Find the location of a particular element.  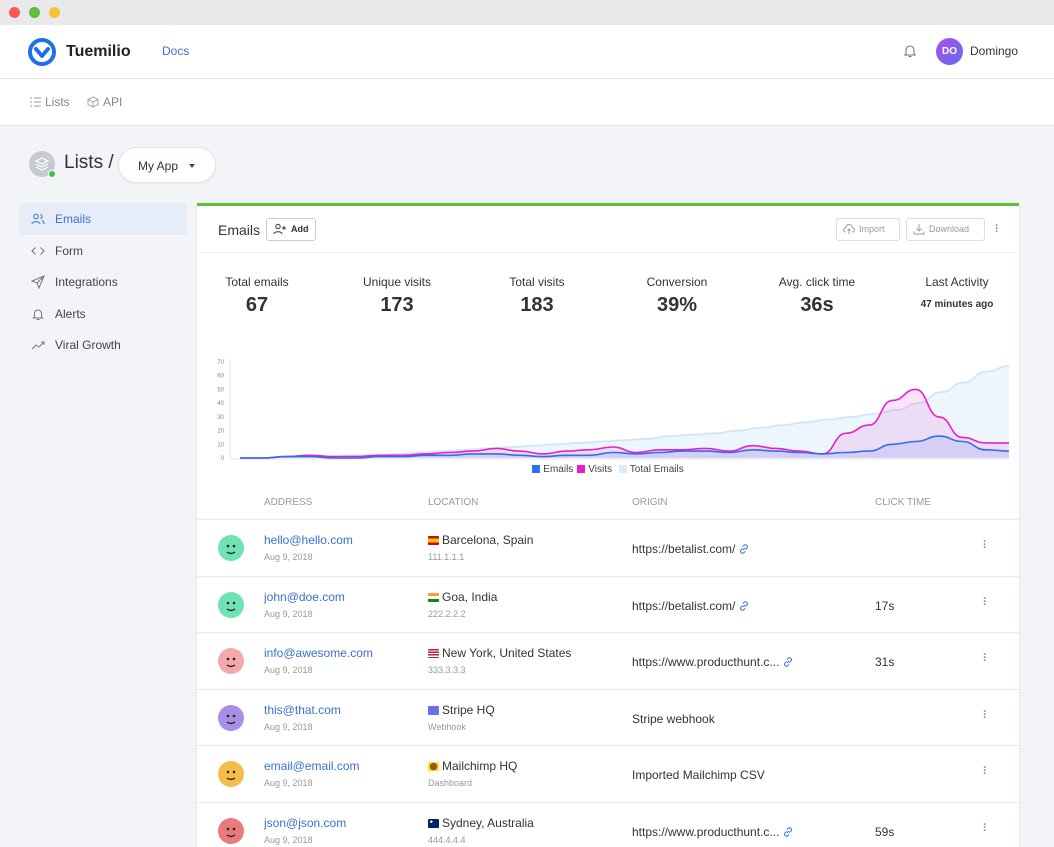

window-titlebar is located at coordinates (527, 12).